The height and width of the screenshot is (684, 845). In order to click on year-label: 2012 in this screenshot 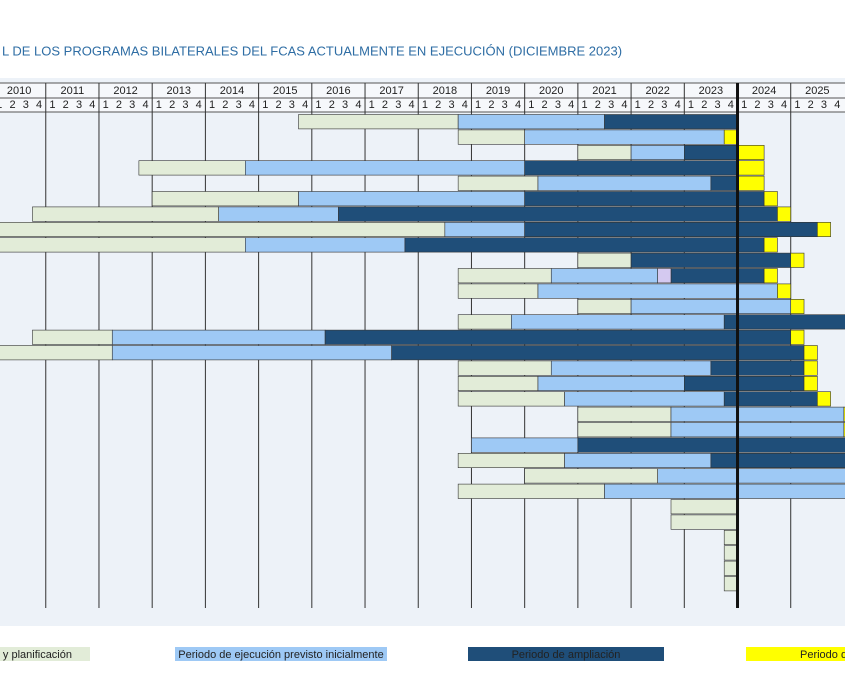, I will do `click(125, 91)`.